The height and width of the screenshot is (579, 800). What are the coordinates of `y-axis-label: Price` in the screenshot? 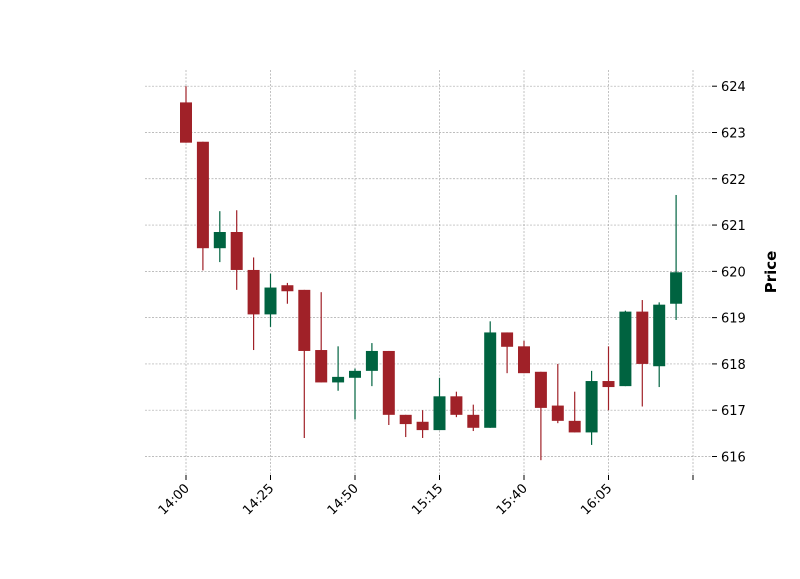 It's located at (771, 272).